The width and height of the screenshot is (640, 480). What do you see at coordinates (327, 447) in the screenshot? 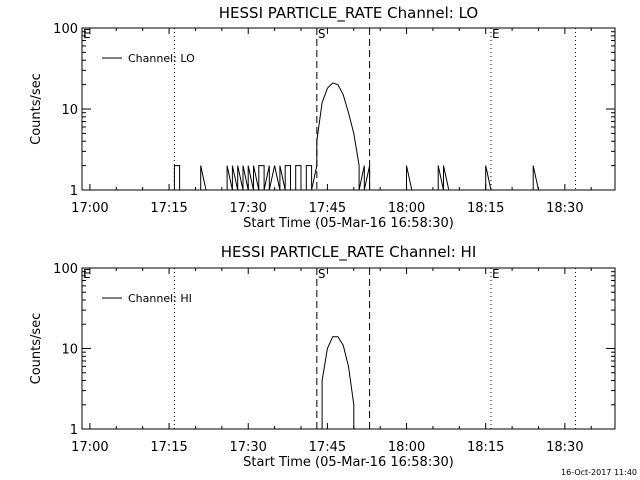
I see `chart-2-x-tick-label: 17:45` at bounding box center [327, 447].